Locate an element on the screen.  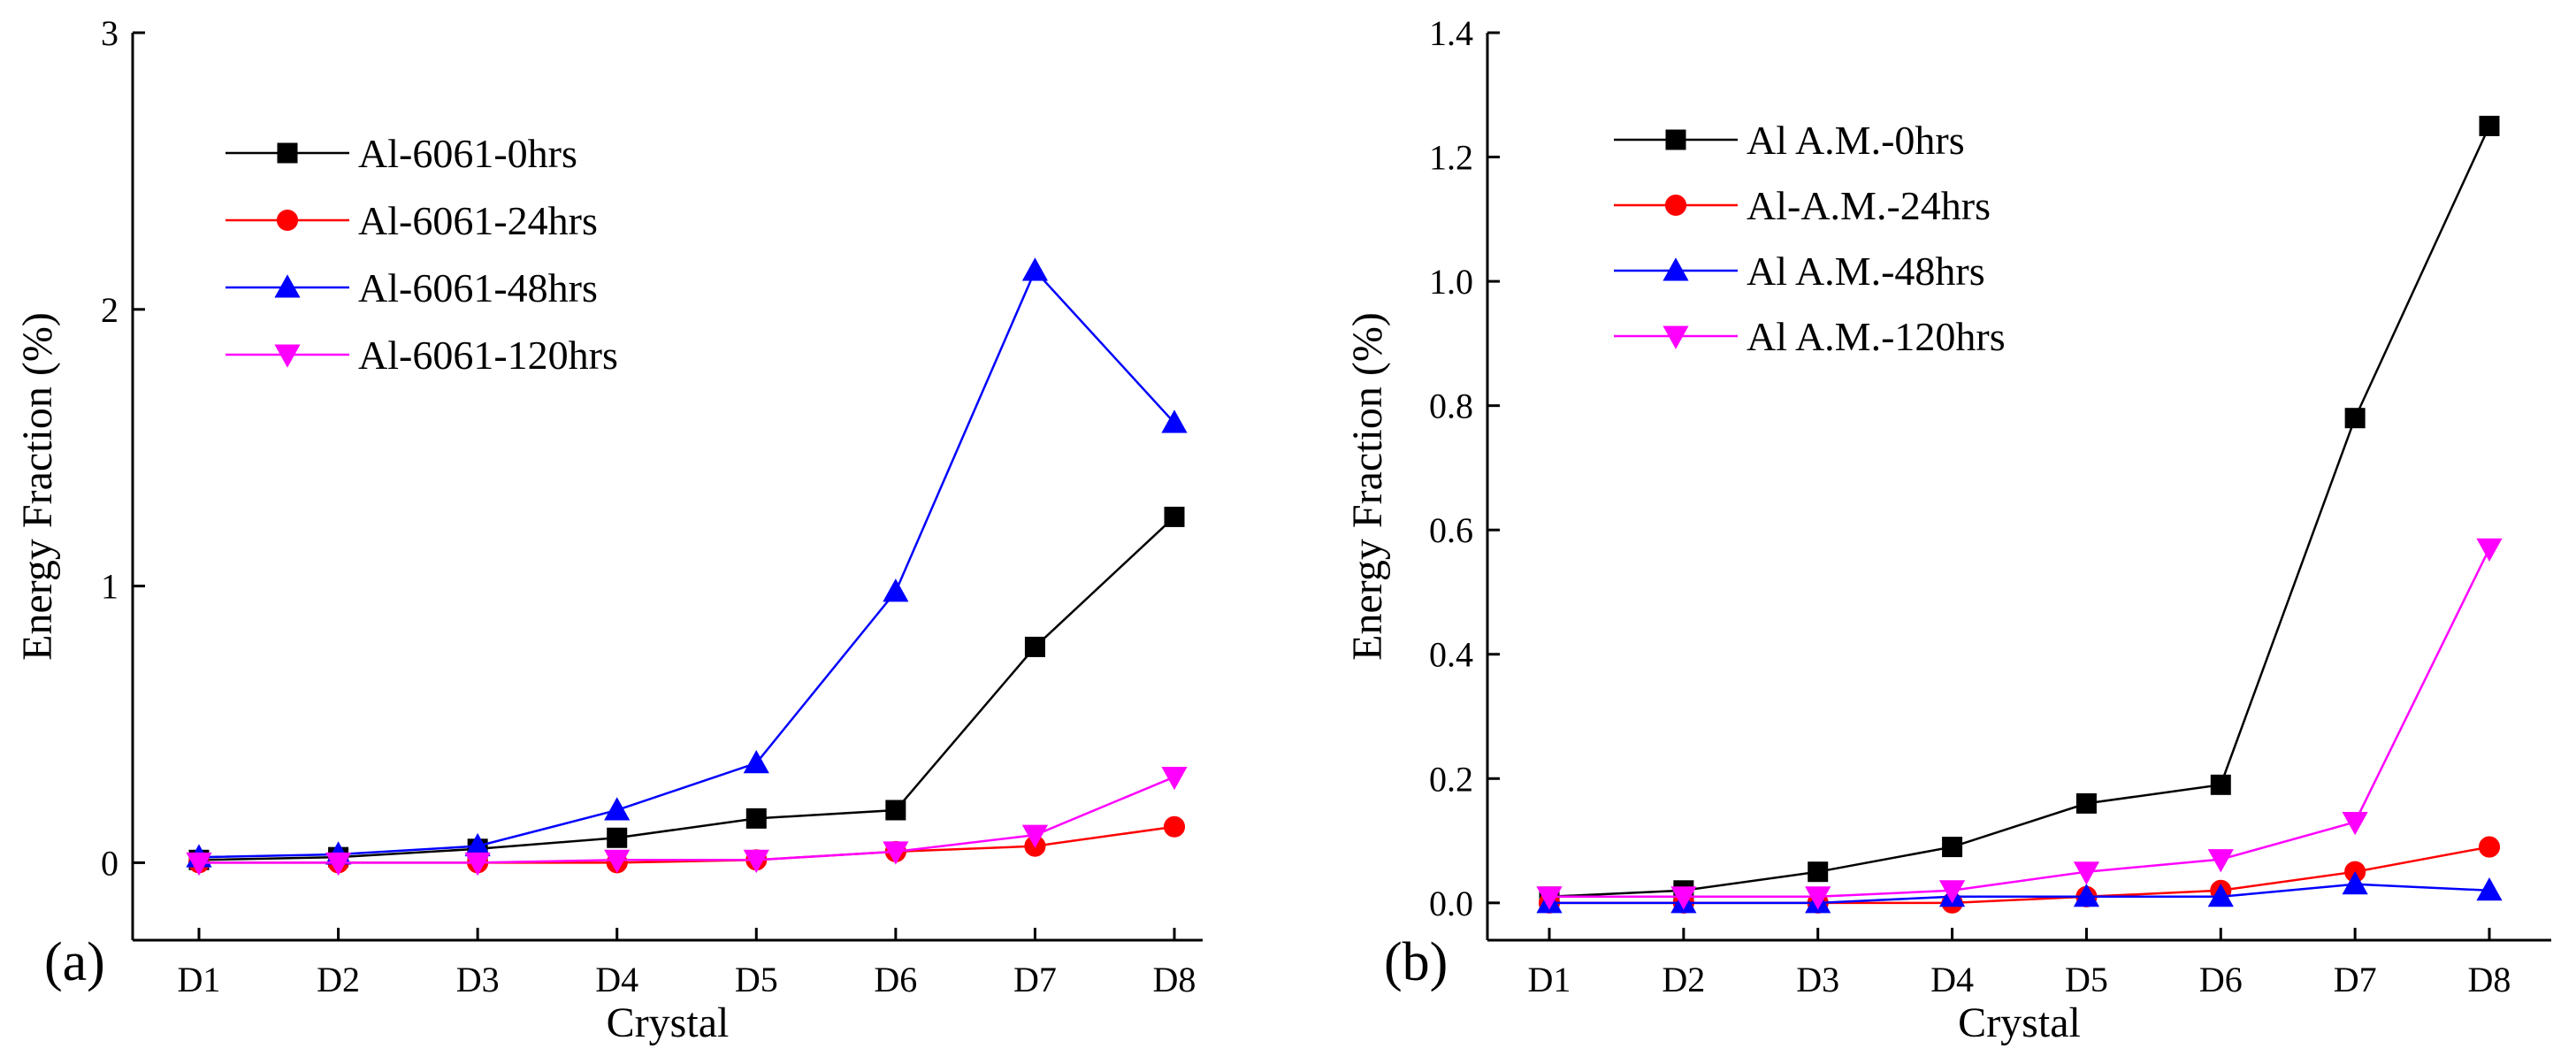
panel-b-x-tick-label: D6 is located at coordinates (2221, 980).